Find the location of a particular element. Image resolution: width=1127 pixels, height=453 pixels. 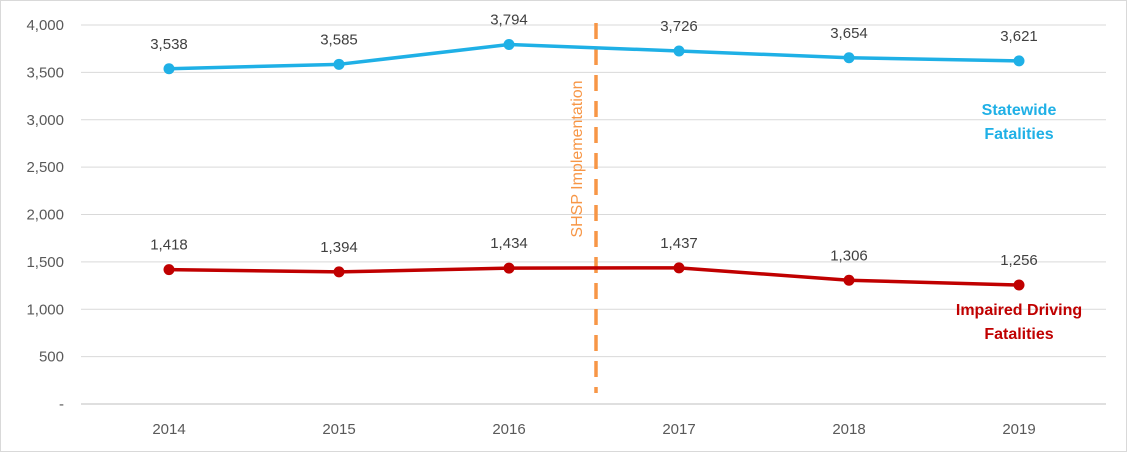

y-tick-label: 1,500 is located at coordinates (45, 262).